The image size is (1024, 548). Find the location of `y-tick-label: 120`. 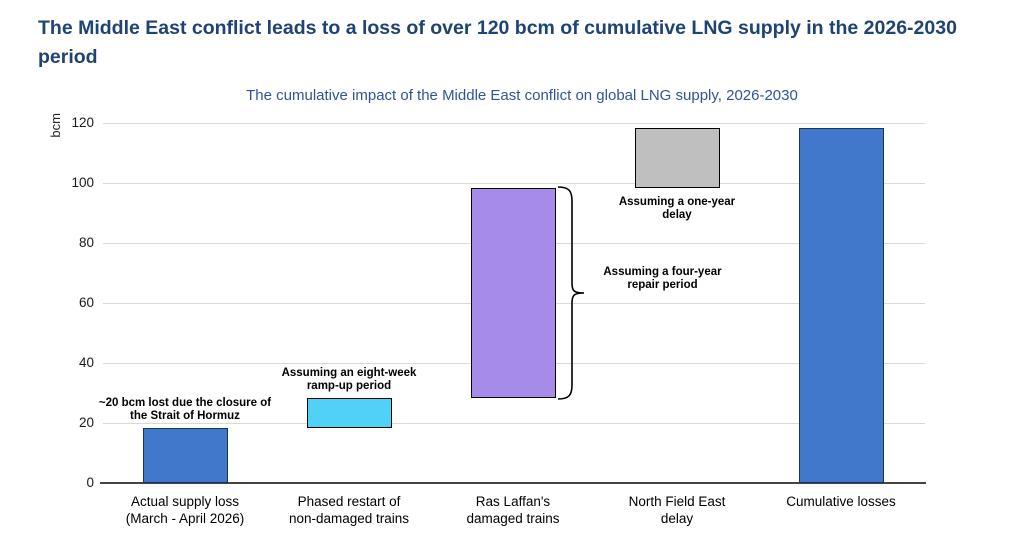

y-tick-label: 120 is located at coordinates (82, 122).